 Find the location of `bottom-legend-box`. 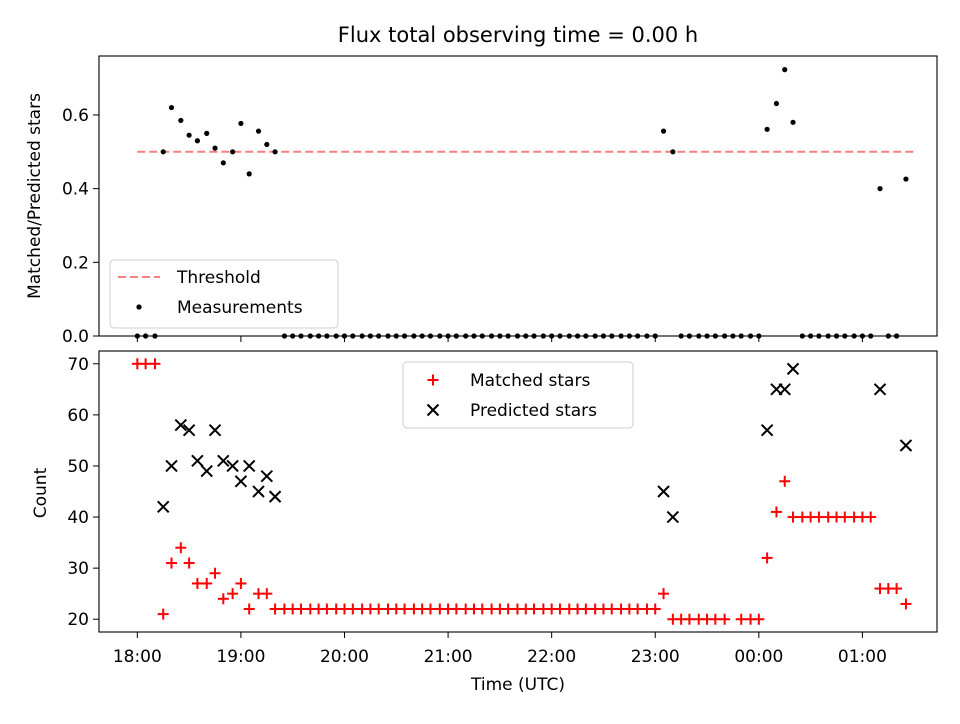

bottom-legend-box is located at coordinates (518, 395).